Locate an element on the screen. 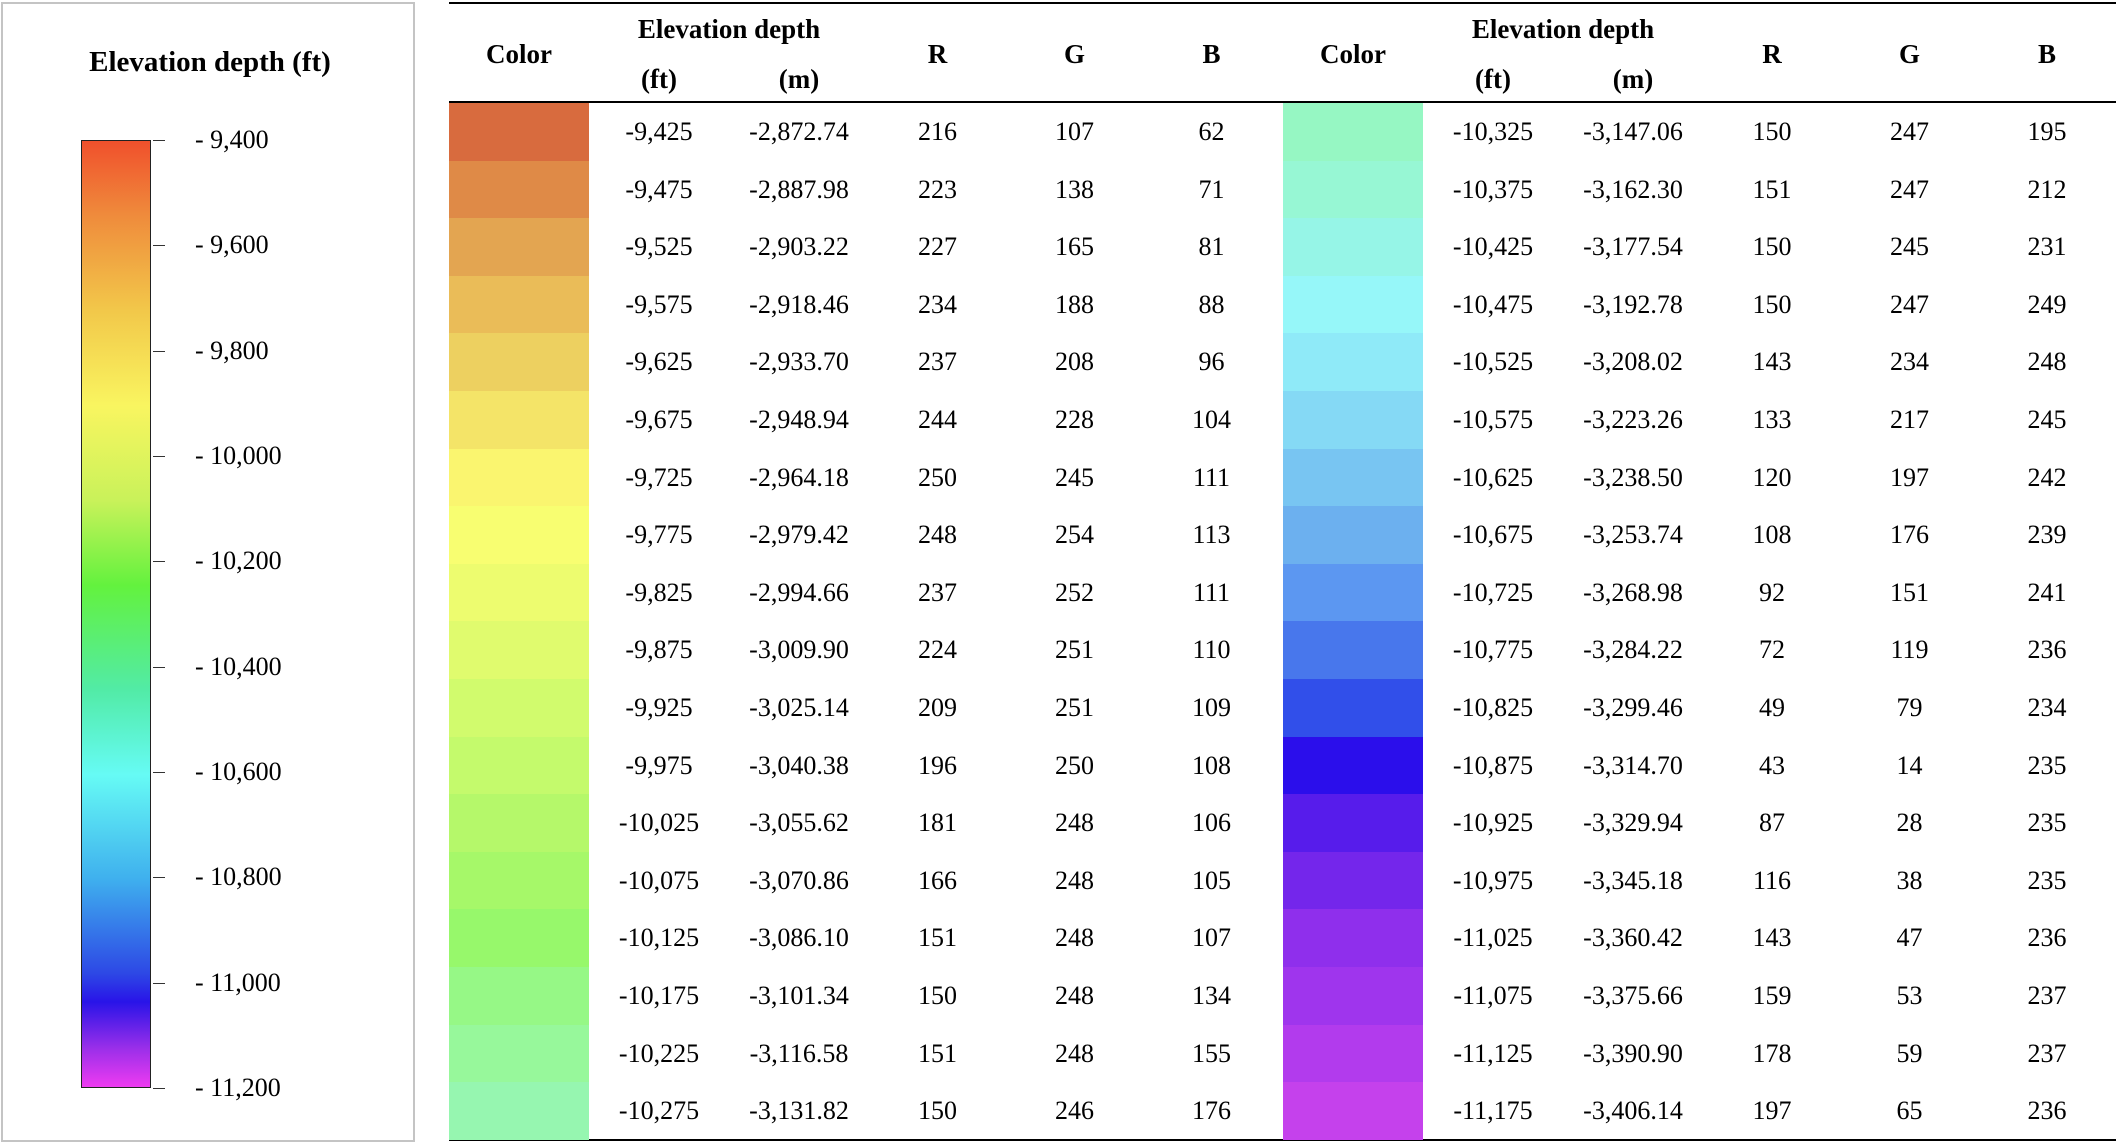 Image resolution: width=2116 pixels, height=1147 pixels. cell-ft-right: -10,825 is located at coordinates (1493, 707).